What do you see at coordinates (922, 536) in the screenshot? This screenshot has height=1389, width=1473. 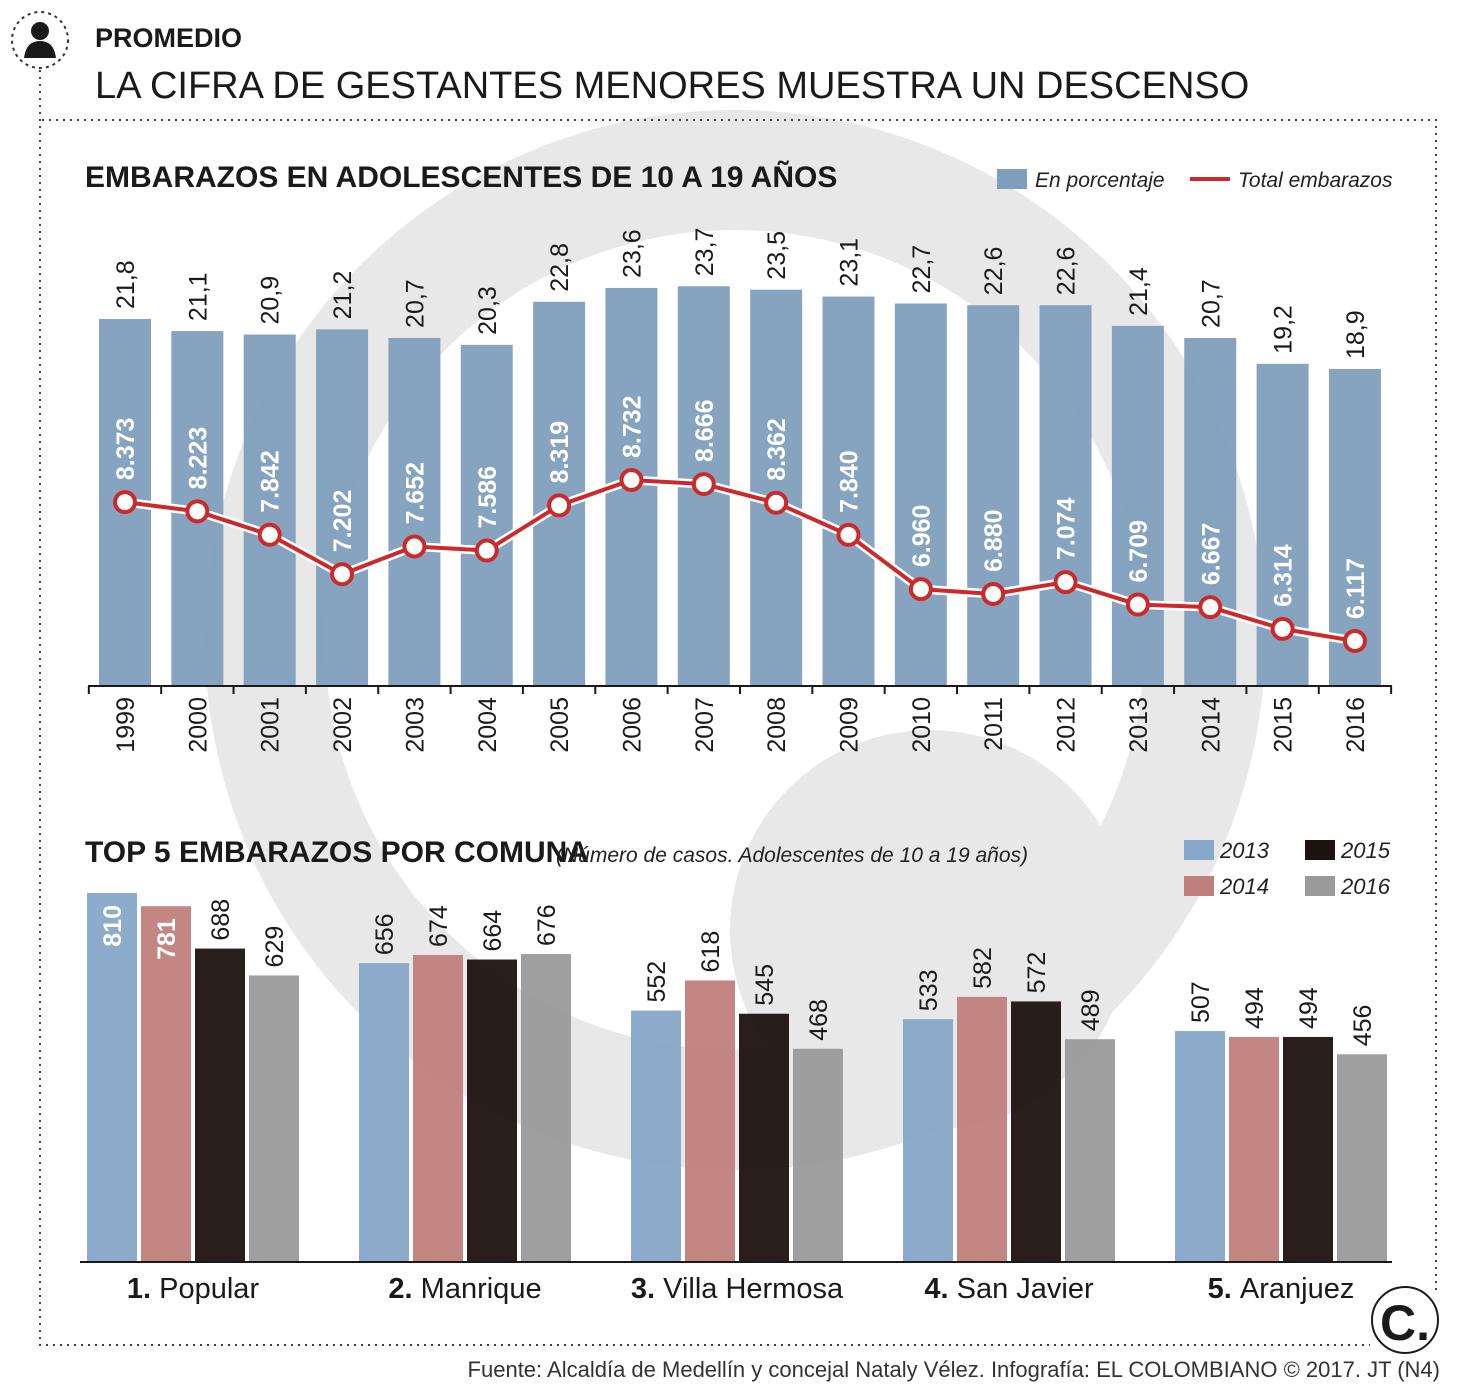 I see `line-point-label: 6.960` at bounding box center [922, 536].